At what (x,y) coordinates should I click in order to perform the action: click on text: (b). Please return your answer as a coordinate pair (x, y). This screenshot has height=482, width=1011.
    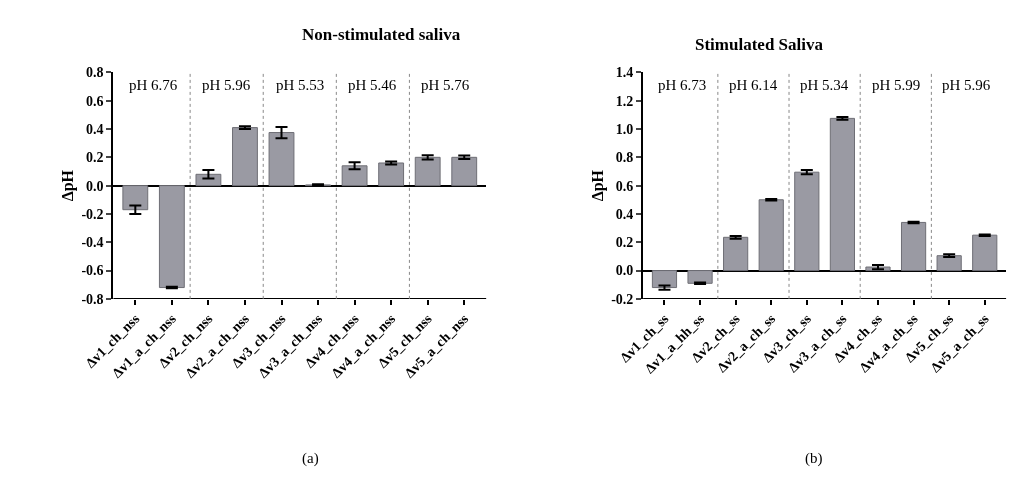
    Looking at the image, I should click on (814, 458).